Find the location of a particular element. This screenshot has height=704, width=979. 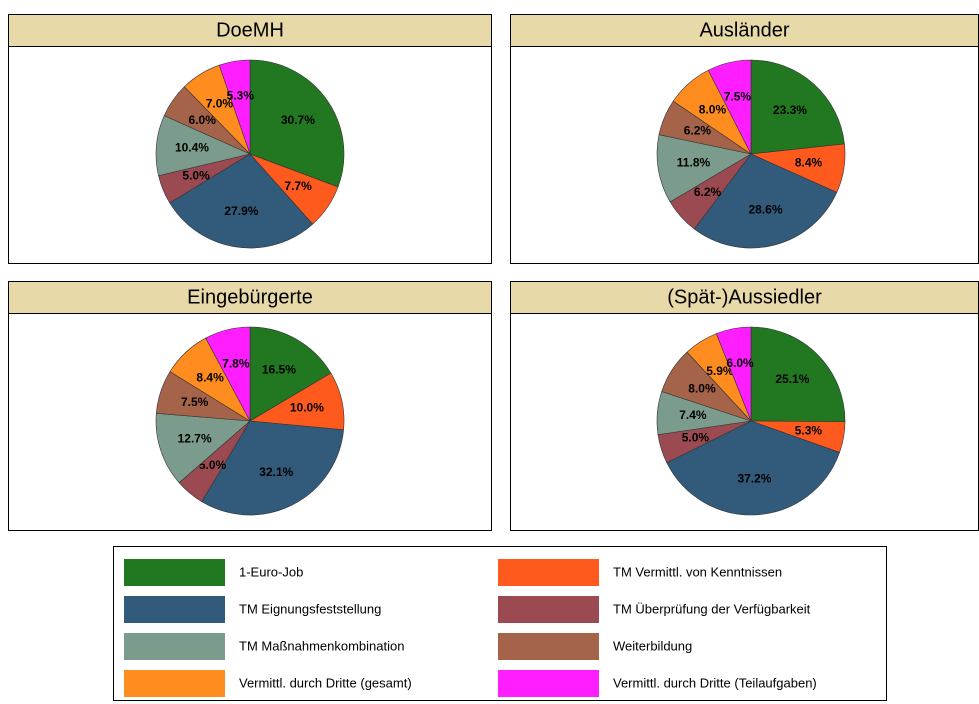

slice-label: 10.0% is located at coordinates (307, 407).